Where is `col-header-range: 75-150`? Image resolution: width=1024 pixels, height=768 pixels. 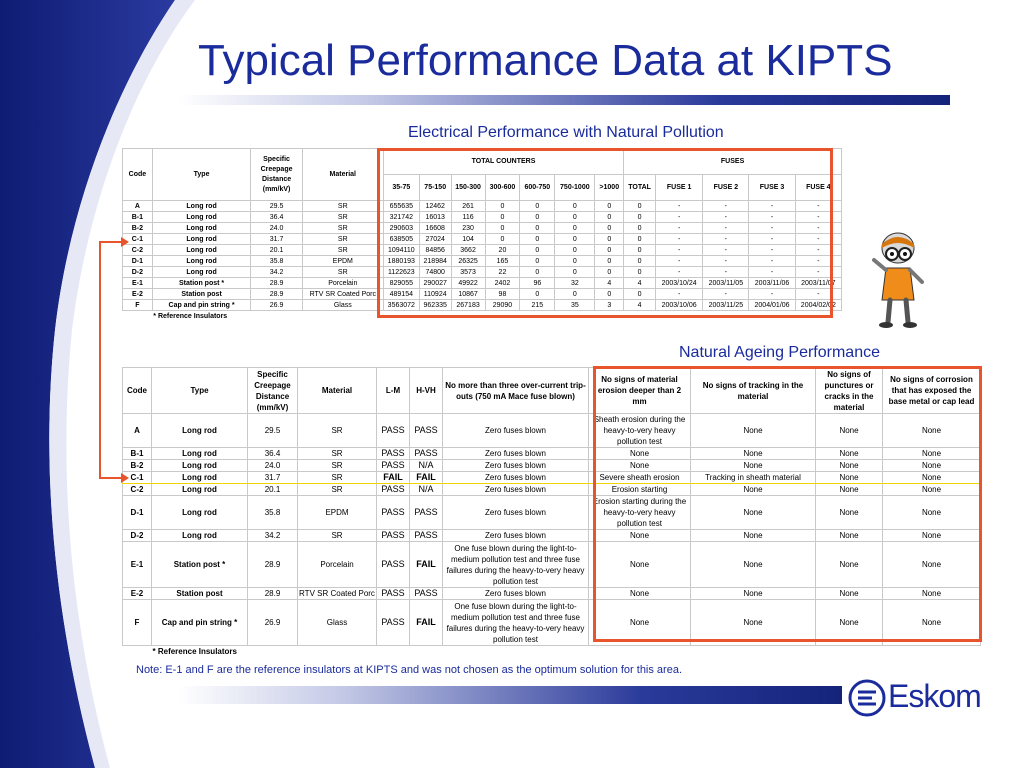
col-header-range: 75-150 is located at coordinates (435, 187).